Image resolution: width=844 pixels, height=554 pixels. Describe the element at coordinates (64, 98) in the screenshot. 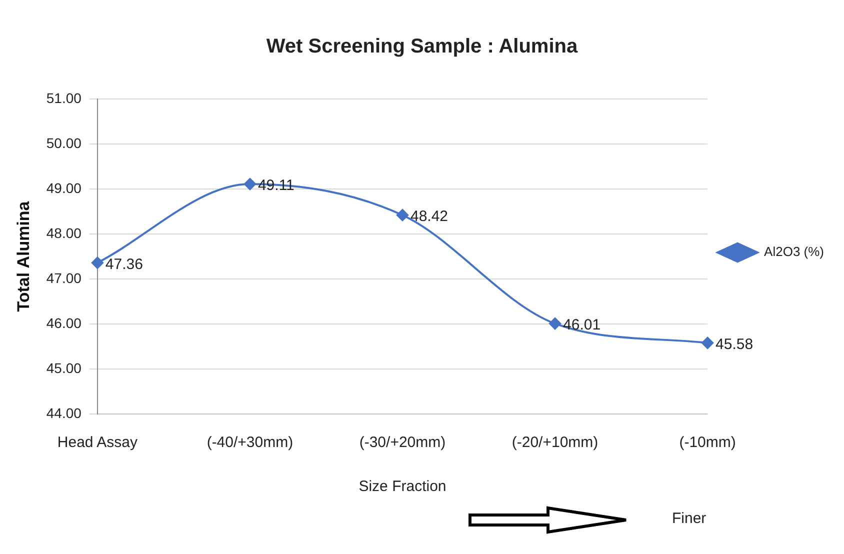

I see `y-tick-label: 51.00` at that location.